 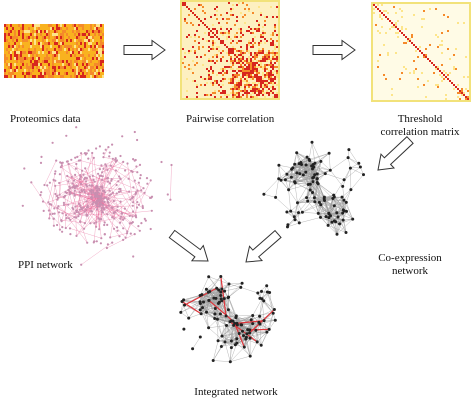 What do you see at coordinates (230, 50) in the screenshot?
I see `pairwise-correlation-heatmap` at bounding box center [230, 50].